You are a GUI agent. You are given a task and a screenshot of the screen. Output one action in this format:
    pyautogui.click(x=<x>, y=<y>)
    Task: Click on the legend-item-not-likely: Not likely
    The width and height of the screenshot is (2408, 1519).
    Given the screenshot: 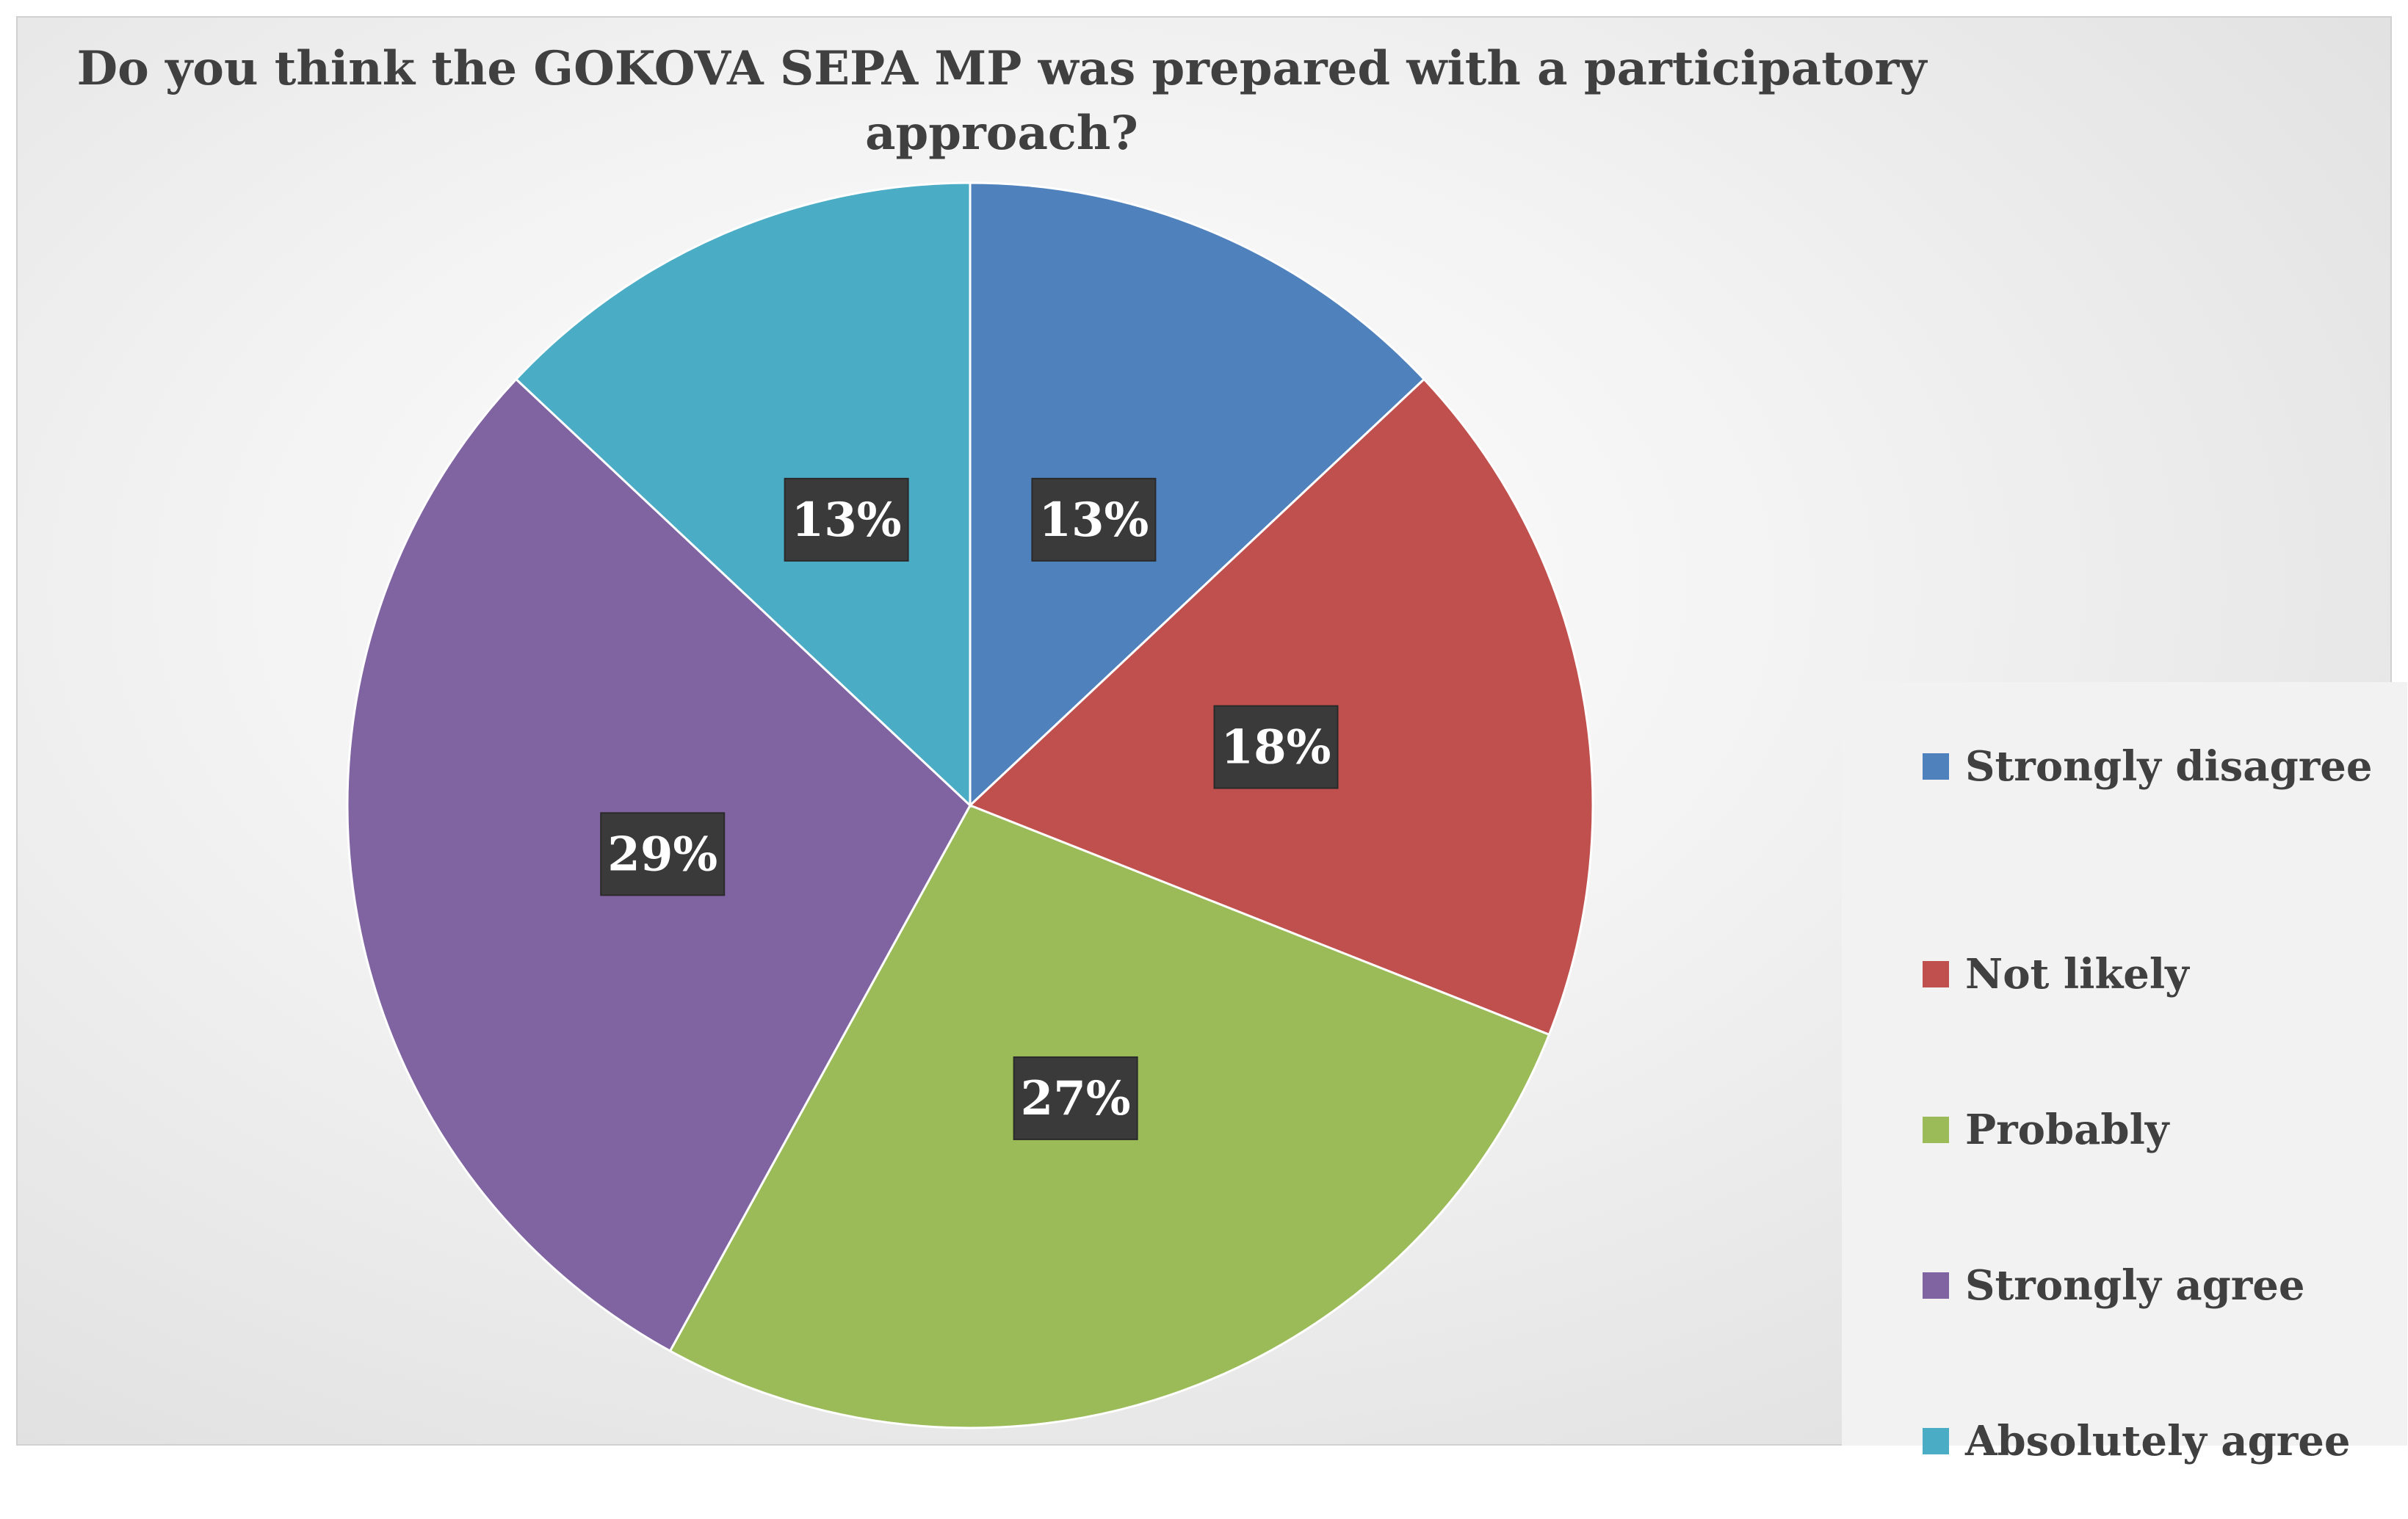 What is the action you would take?
    pyautogui.click(x=2165, y=974)
    